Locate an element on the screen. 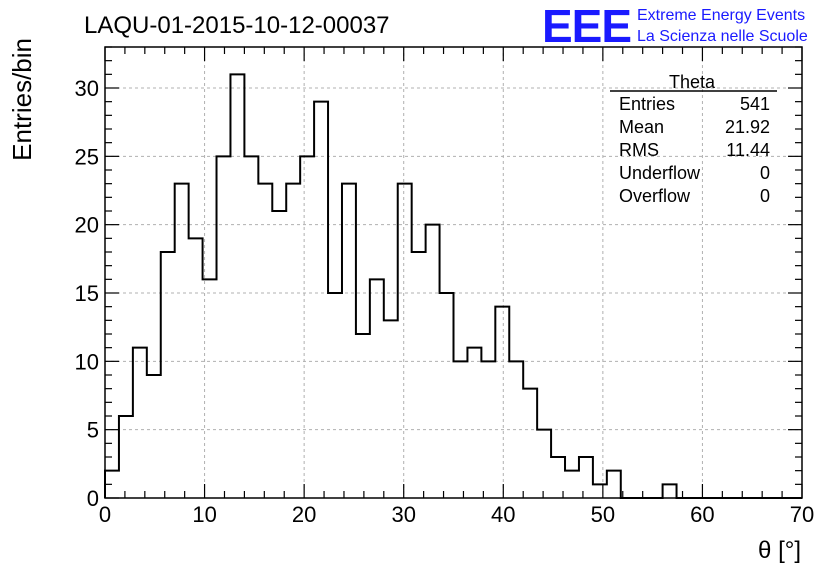 This screenshot has height=572, width=836. y-tick-label: 0 is located at coordinates (93, 498).